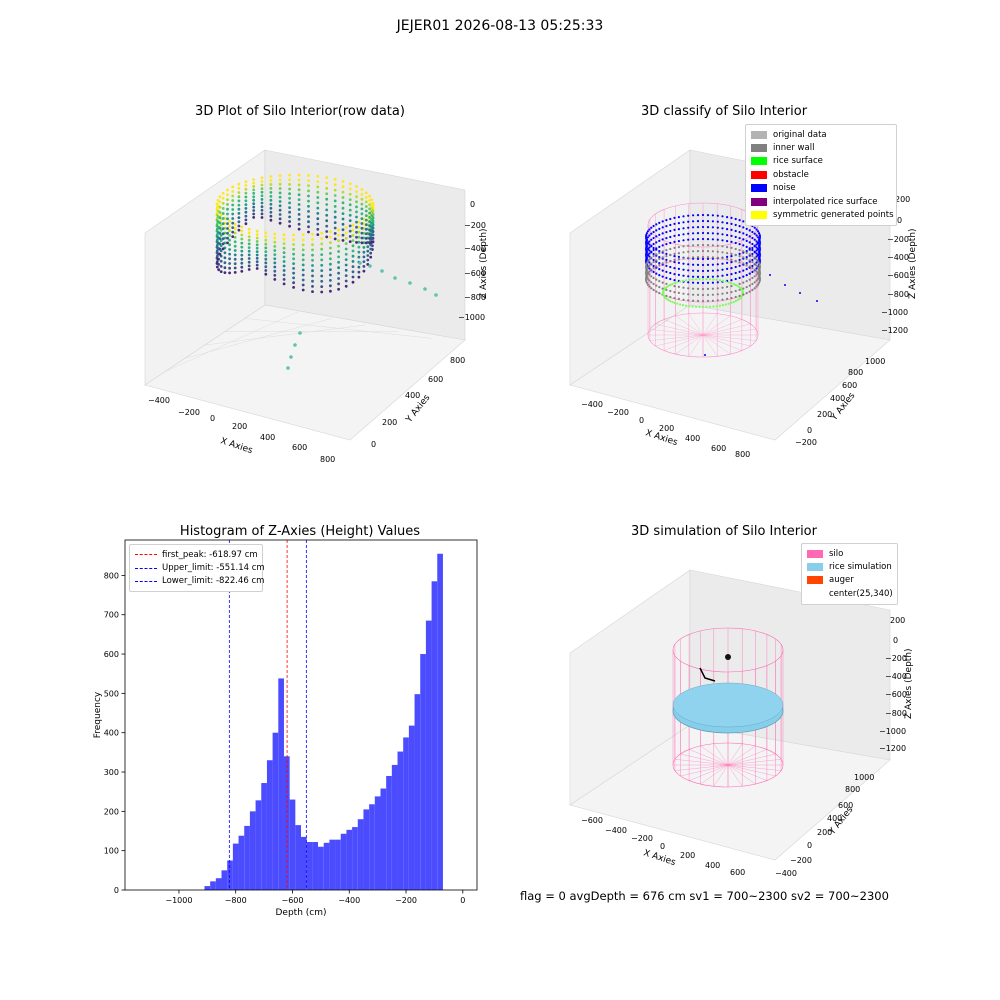 This screenshot has height=1000, width=1000. I want to click on panel1-axes-box, so click(305, 295).